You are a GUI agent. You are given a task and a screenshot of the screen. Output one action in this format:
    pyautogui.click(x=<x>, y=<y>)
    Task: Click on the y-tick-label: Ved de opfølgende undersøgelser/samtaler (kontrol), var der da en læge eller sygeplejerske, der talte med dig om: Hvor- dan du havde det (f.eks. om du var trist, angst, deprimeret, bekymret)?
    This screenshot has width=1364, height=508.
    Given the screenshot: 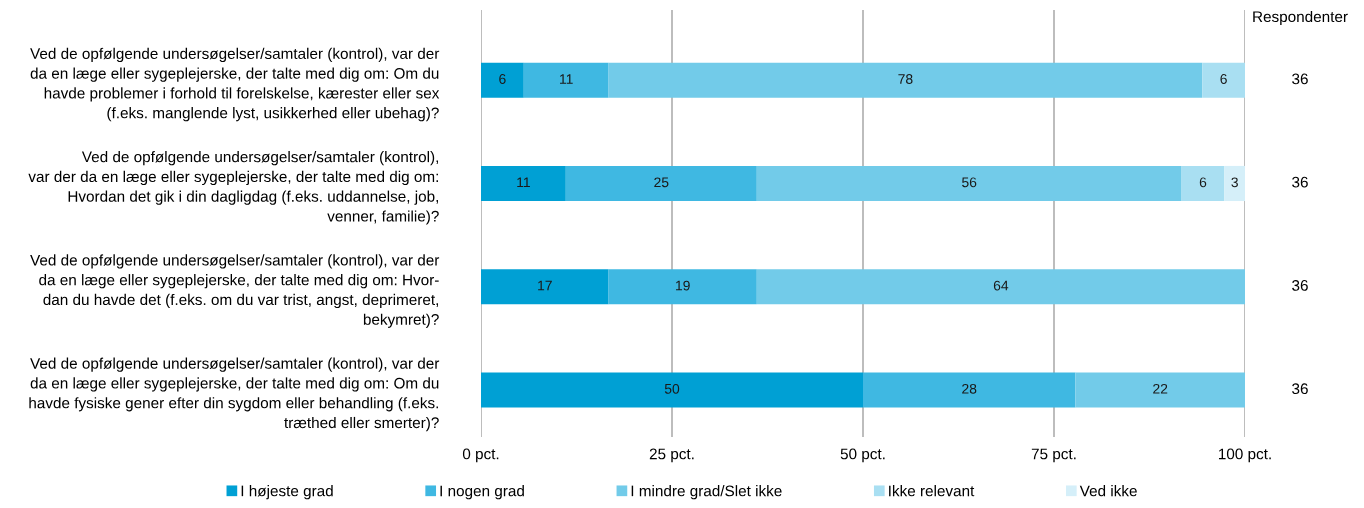 What is the action you would take?
    pyautogui.click(x=235, y=291)
    